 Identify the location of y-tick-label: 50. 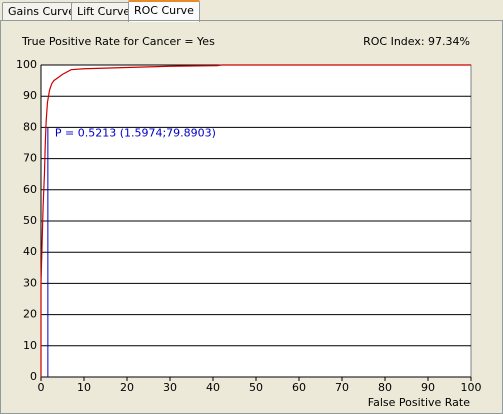
(30, 220).